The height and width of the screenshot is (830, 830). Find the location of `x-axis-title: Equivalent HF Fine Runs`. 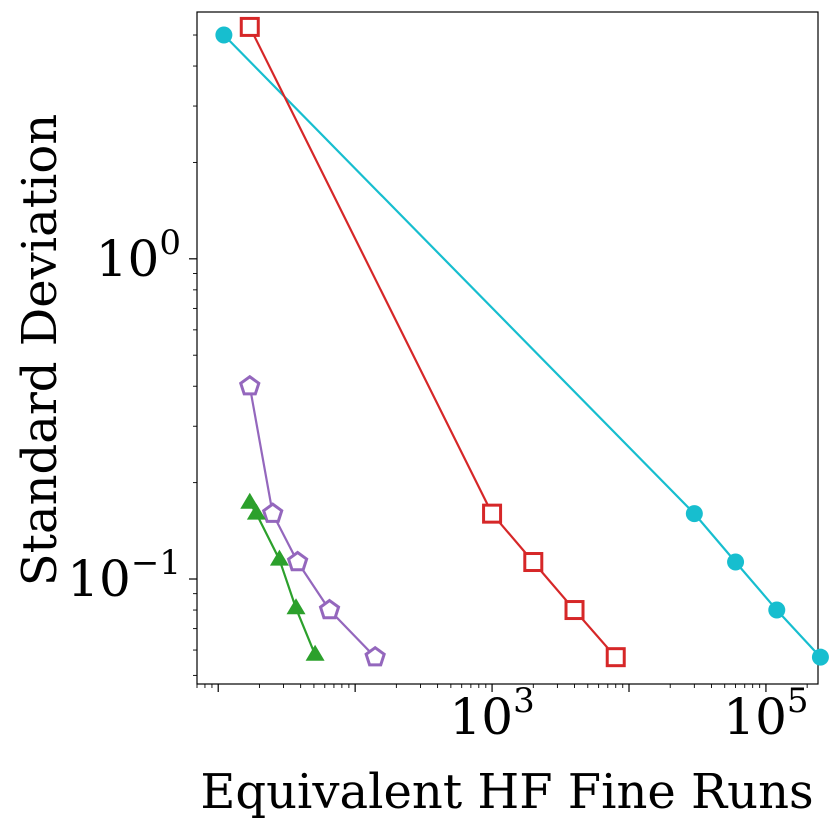

x-axis-title: Equivalent HF Fine Runs is located at coordinates (506, 792).